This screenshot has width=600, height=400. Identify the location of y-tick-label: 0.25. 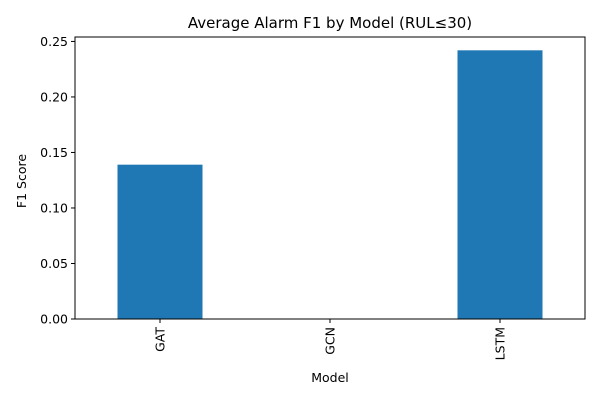
(54, 41).